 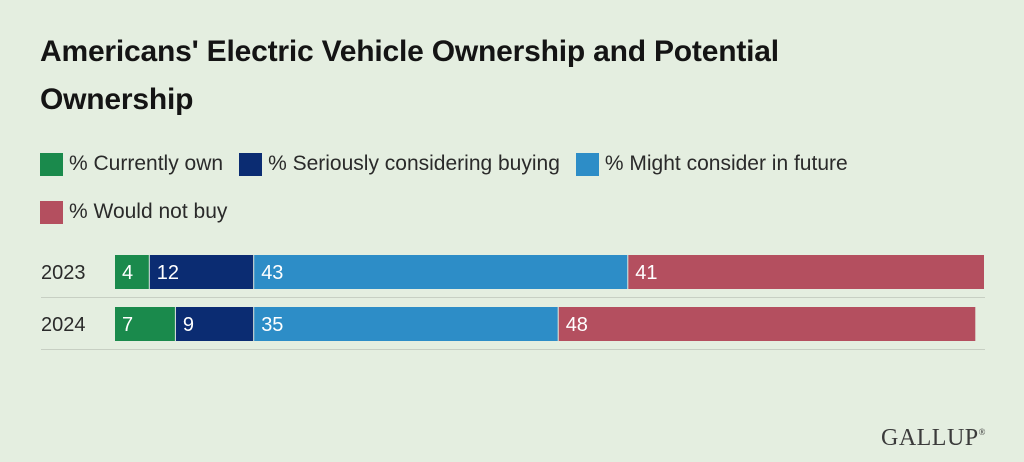 What do you see at coordinates (929, 438) in the screenshot?
I see `brand-text: GALLUP` at bounding box center [929, 438].